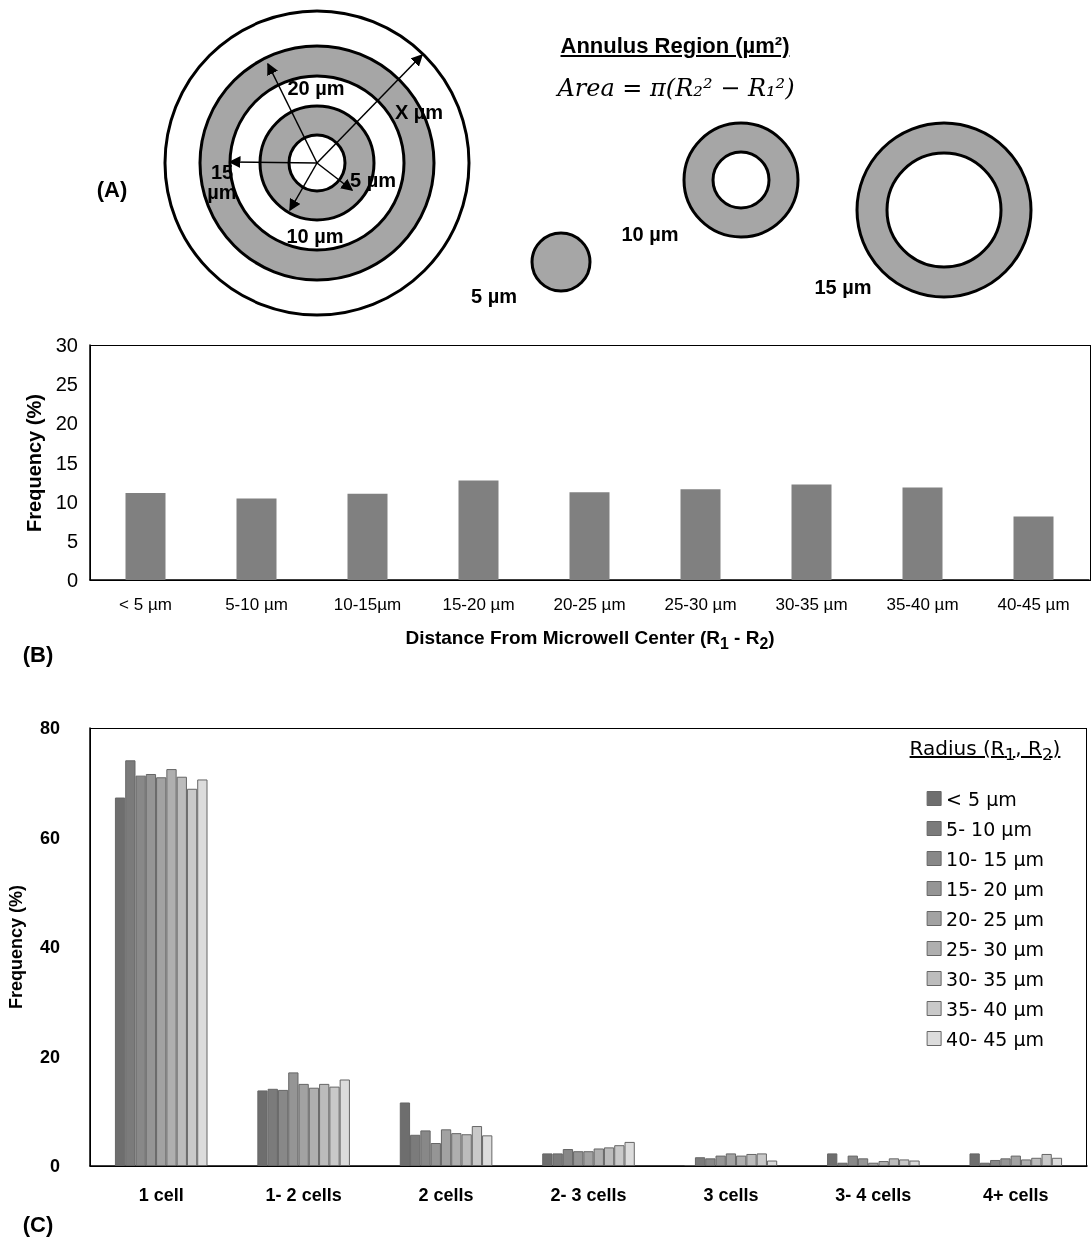  Describe the element at coordinates (446, 1195) in the screenshot. I see `x-tick-label: 2 cells` at that location.